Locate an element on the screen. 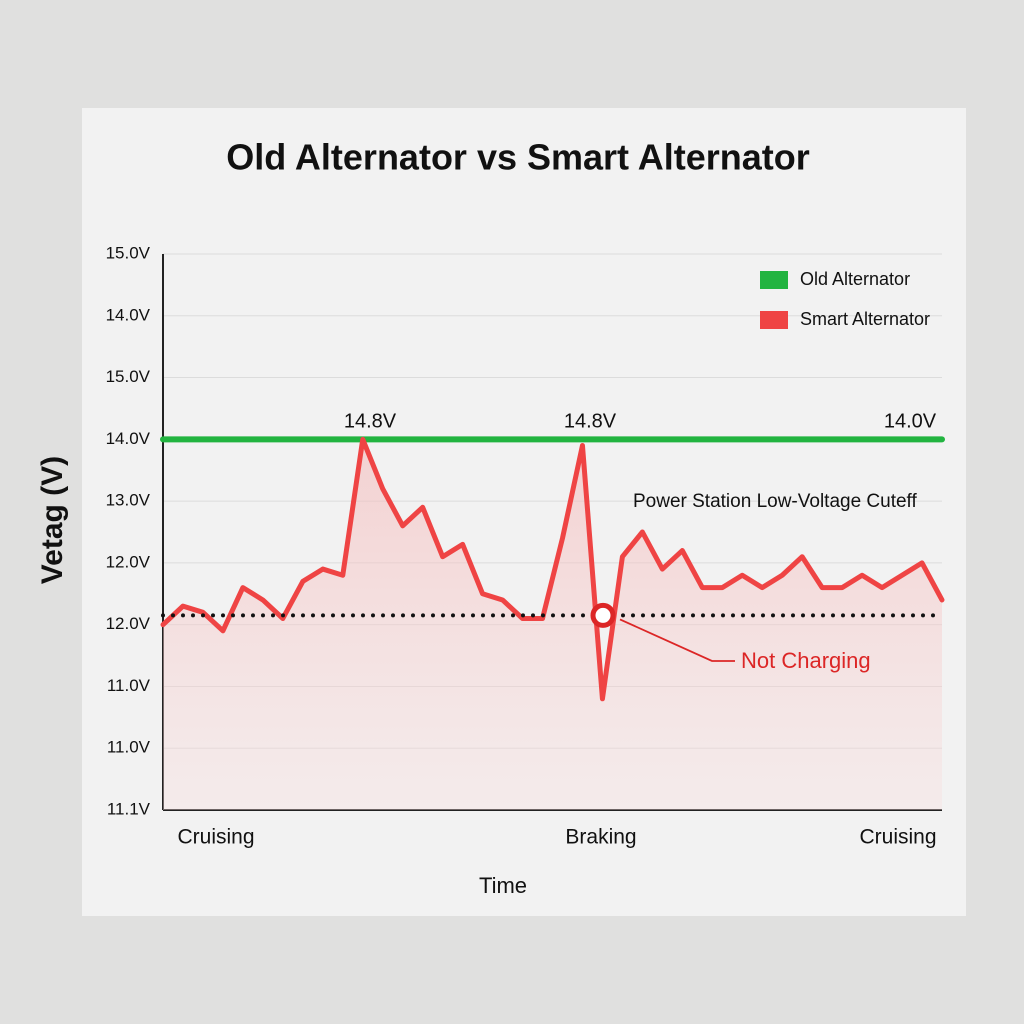 Image resolution: width=1024 pixels, height=1024 pixels. callout-leader is located at coordinates (677, 640).